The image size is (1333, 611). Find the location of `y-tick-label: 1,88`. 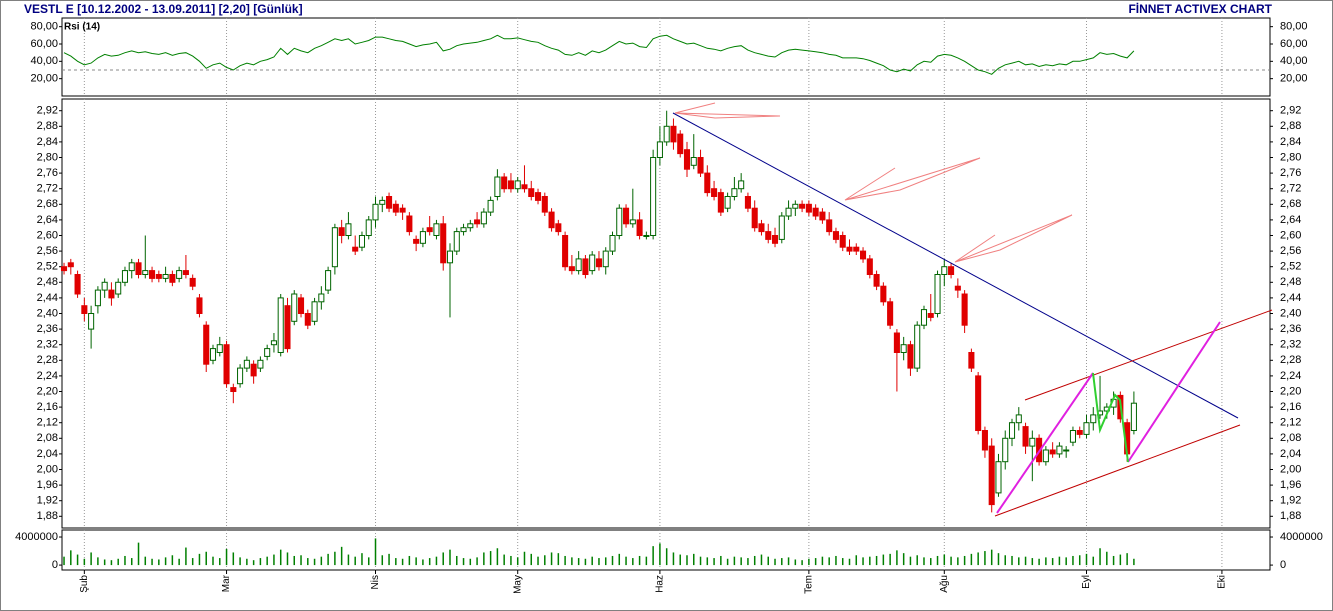

y-tick-label: 1,88 is located at coordinates (1290, 516).